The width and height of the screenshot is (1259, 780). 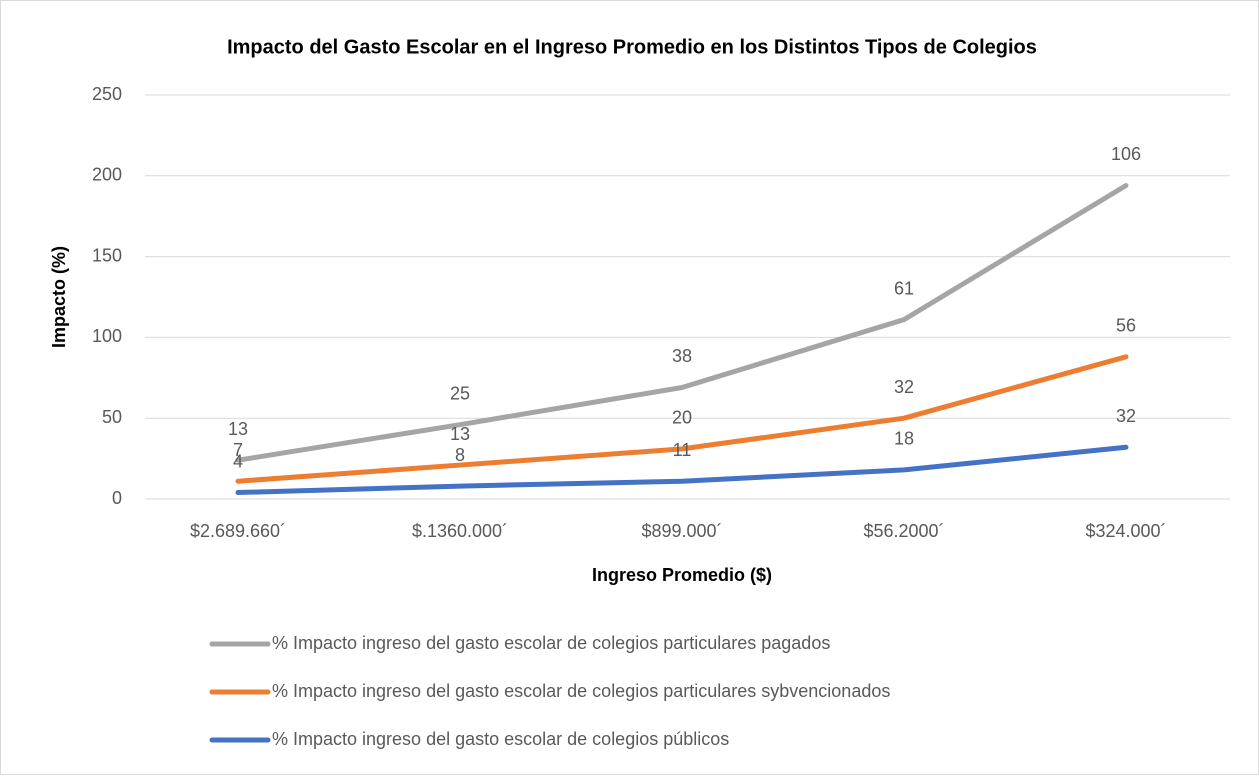 What do you see at coordinates (1126, 326) in the screenshot?
I see `data-label: 56` at bounding box center [1126, 326].